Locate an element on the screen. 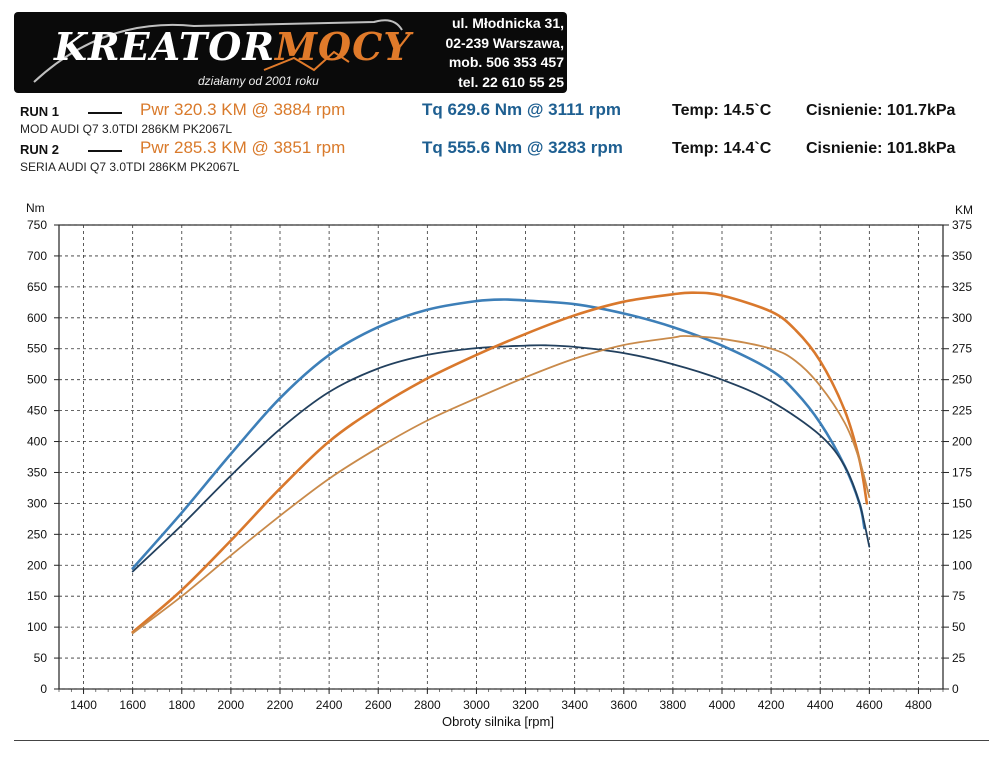  y-left-tick-label: 50 is located at coordinates (41, 658).